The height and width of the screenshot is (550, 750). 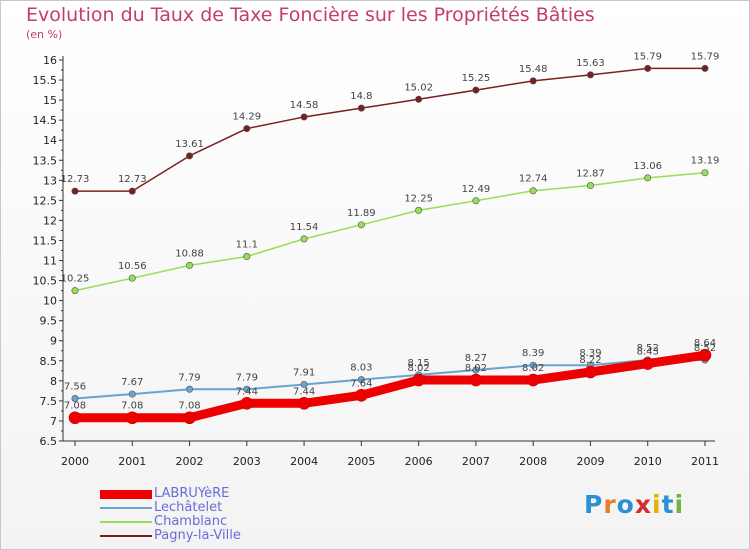 What do you see at coordinates (50, 100) in the screenshot?
I see `y-tick-label: 15` at bounding box center [50, 100].